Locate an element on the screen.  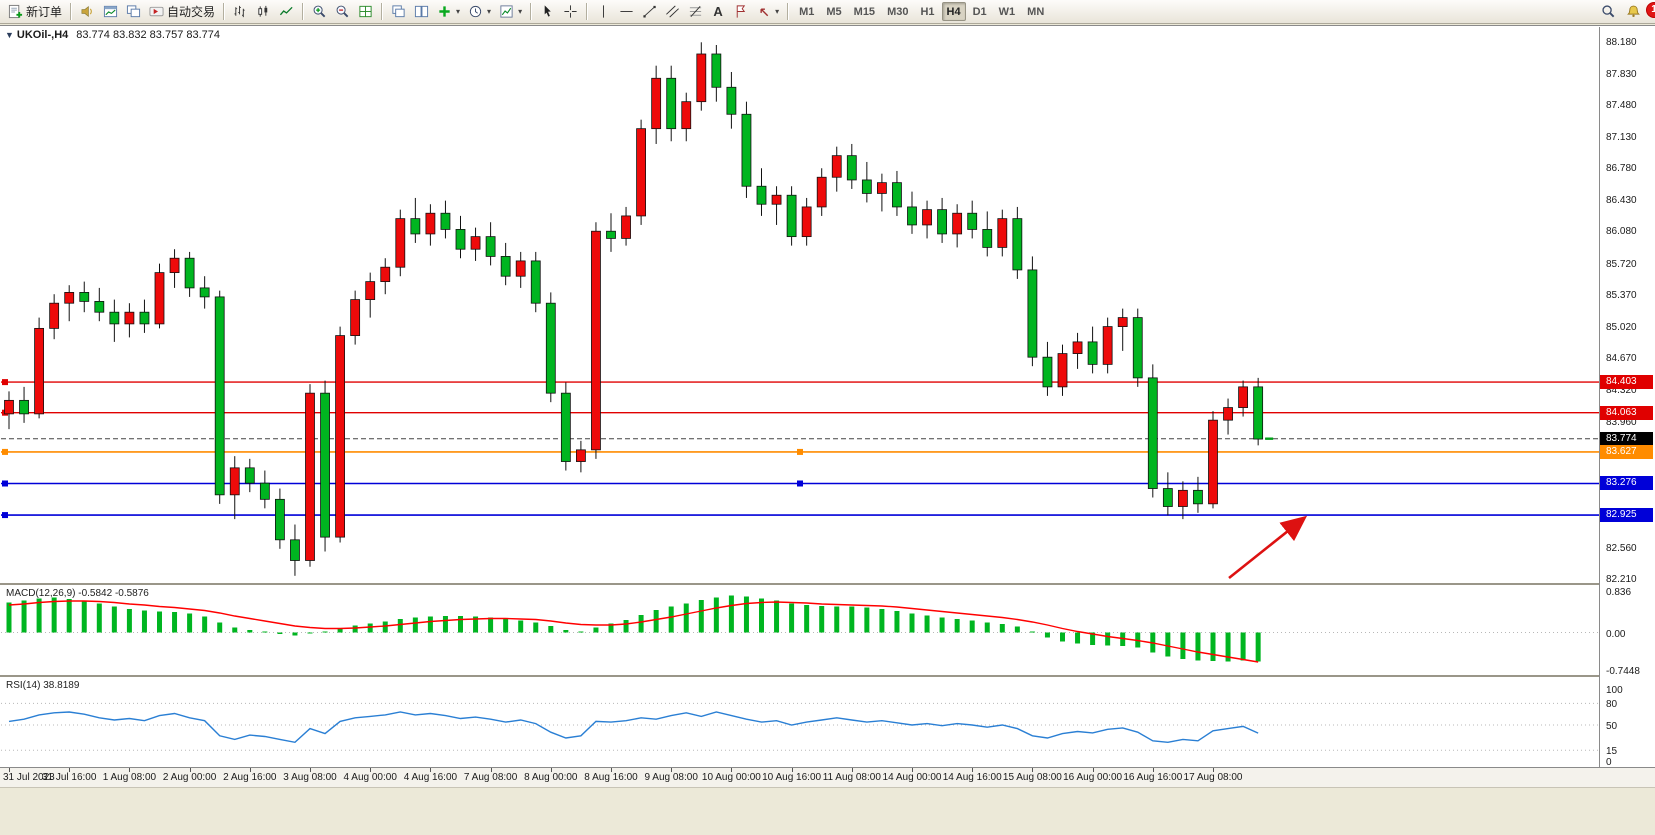
indicators-button: ▾ is located at coordinates (448, 12).